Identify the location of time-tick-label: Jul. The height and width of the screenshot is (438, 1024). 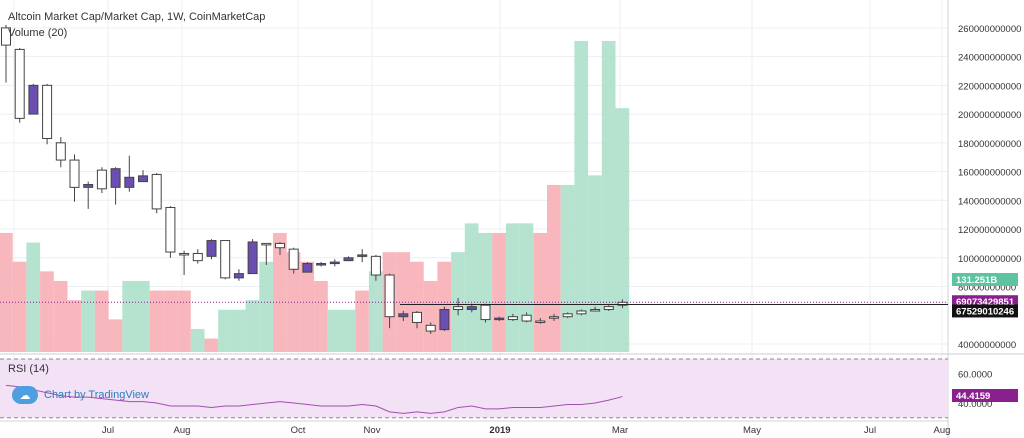
(108, 430).